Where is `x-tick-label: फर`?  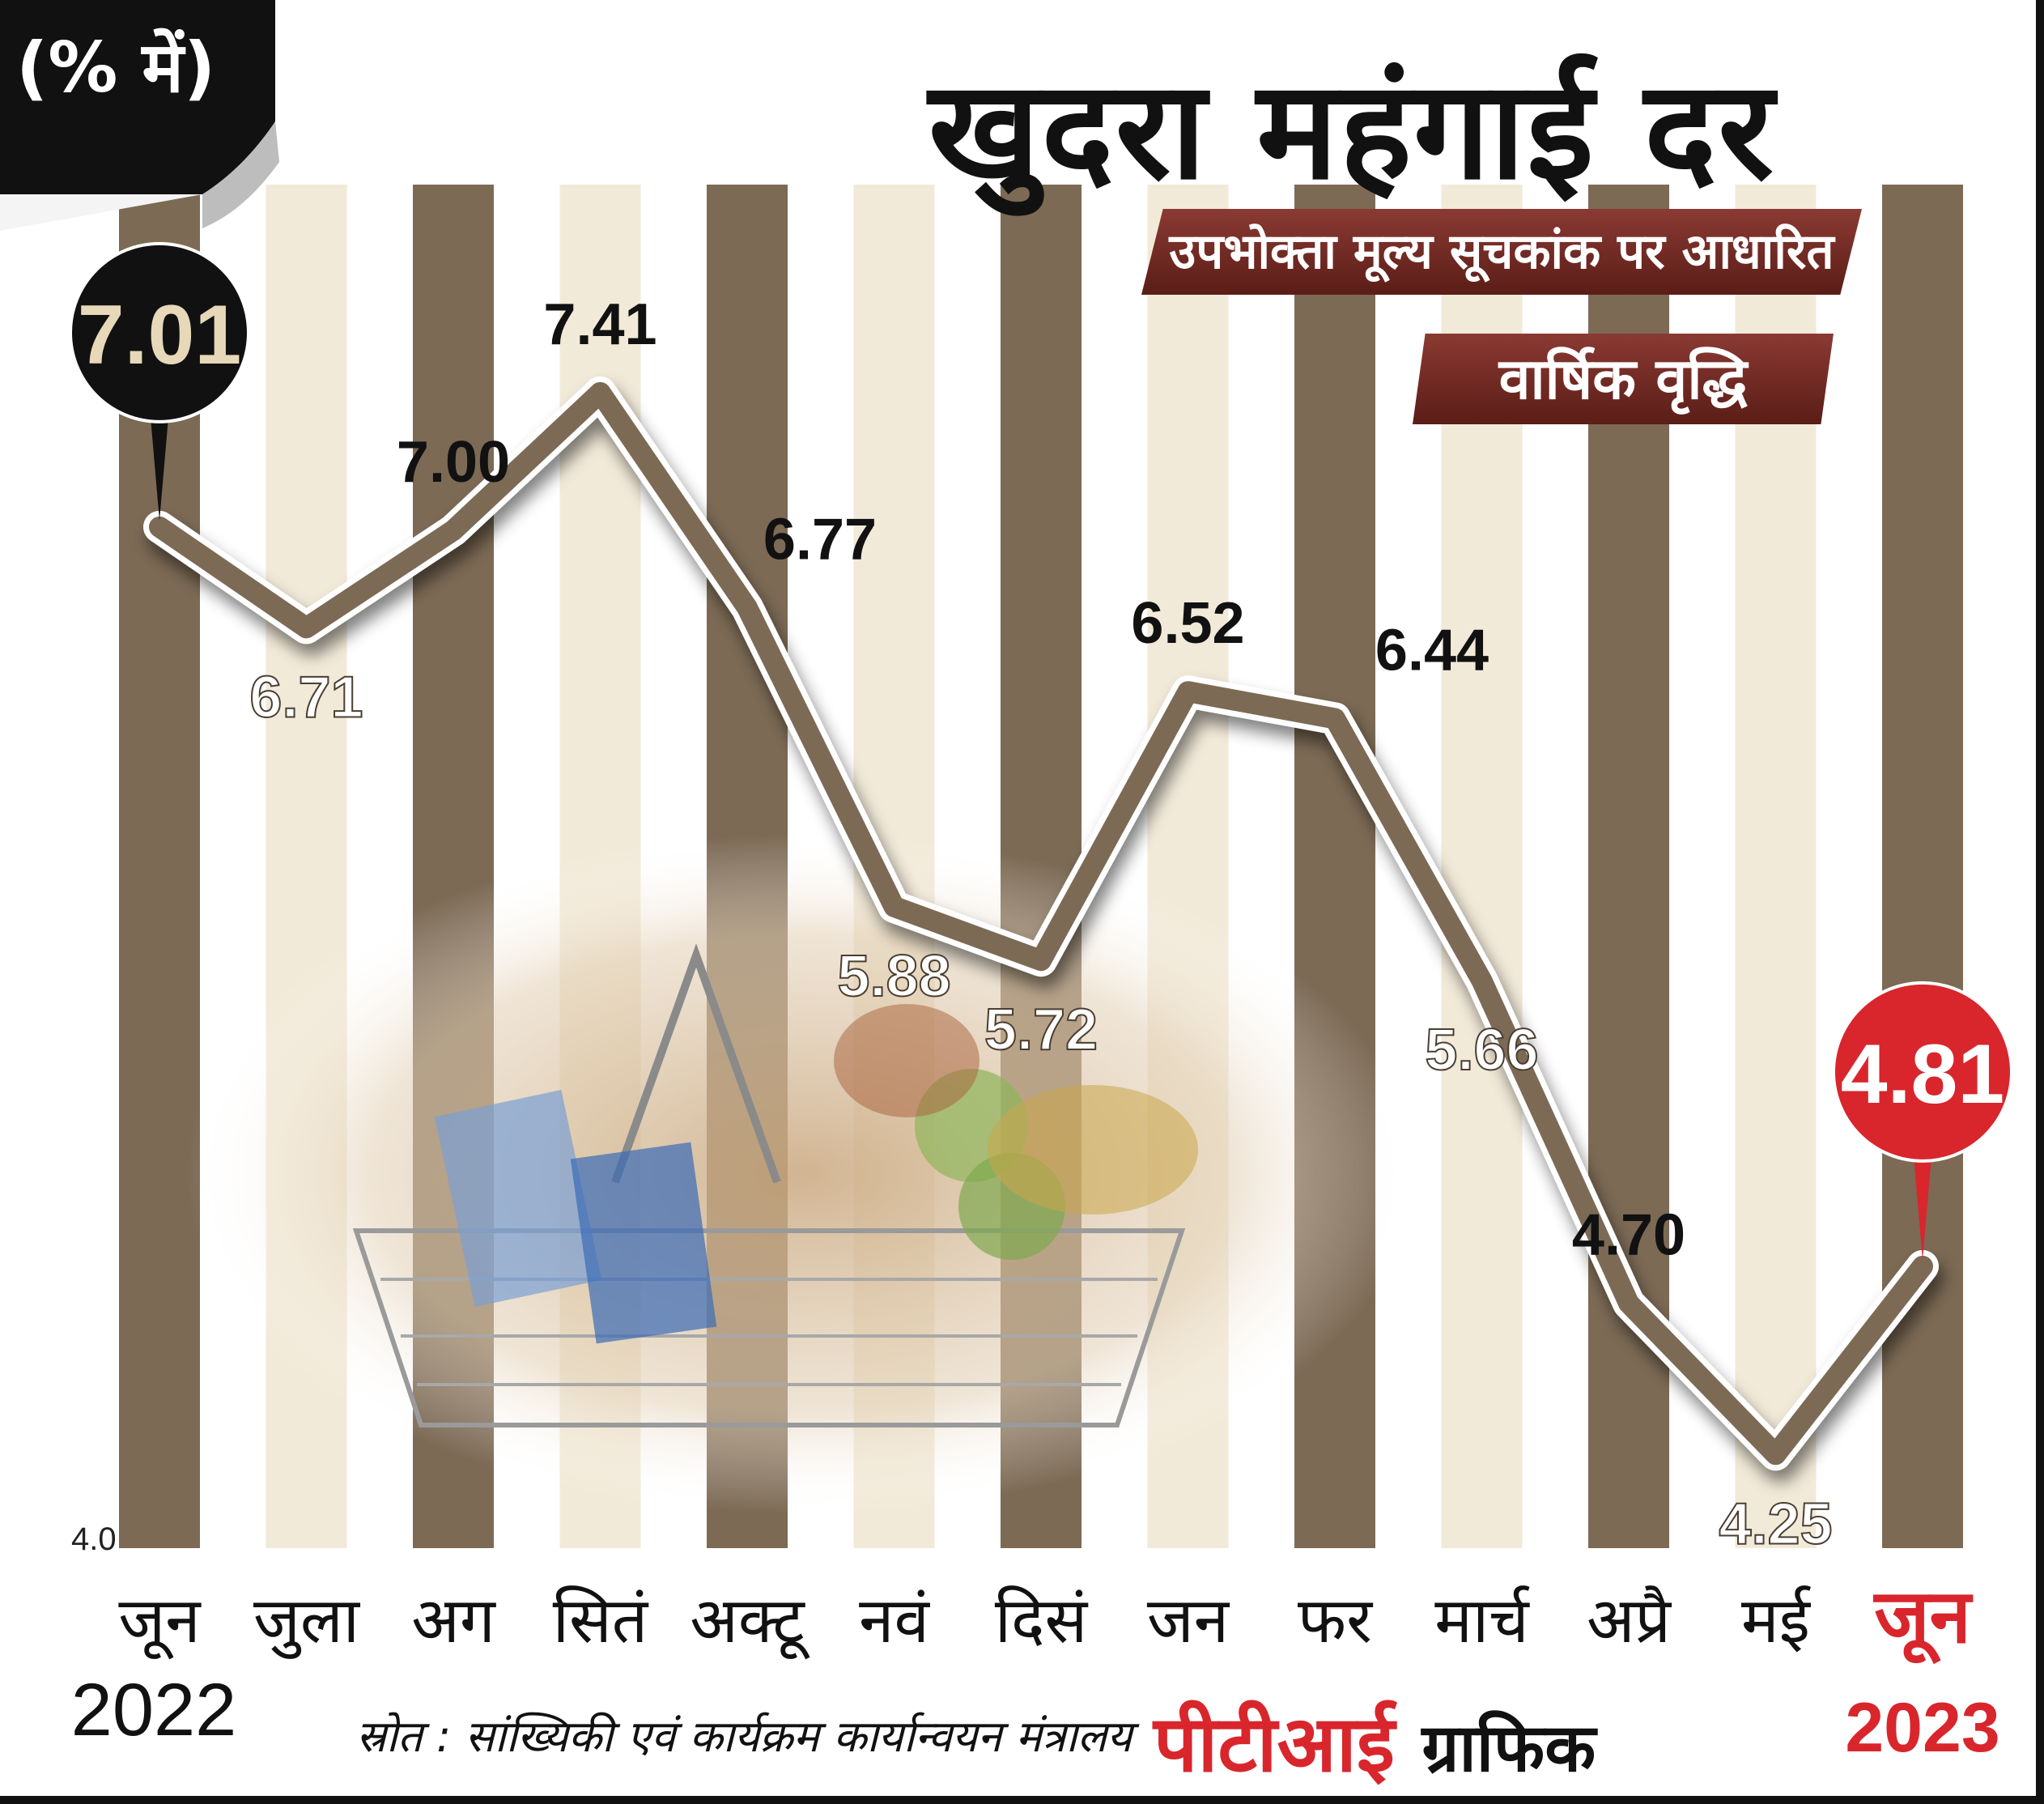 x-tick-label: फर is located at coordinates (1335, 1621).